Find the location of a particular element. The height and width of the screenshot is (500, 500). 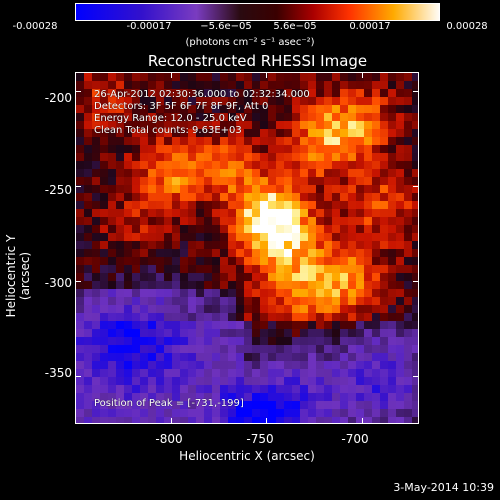

x-tick-label: -750 is located at coordinates (260, 439).